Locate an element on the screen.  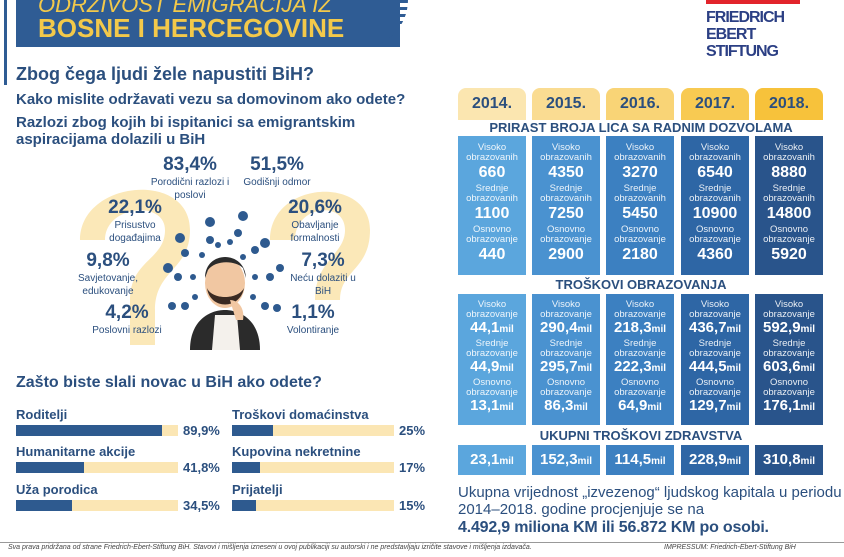
education-amount: 444,5 is located at coordinates (708, 366).